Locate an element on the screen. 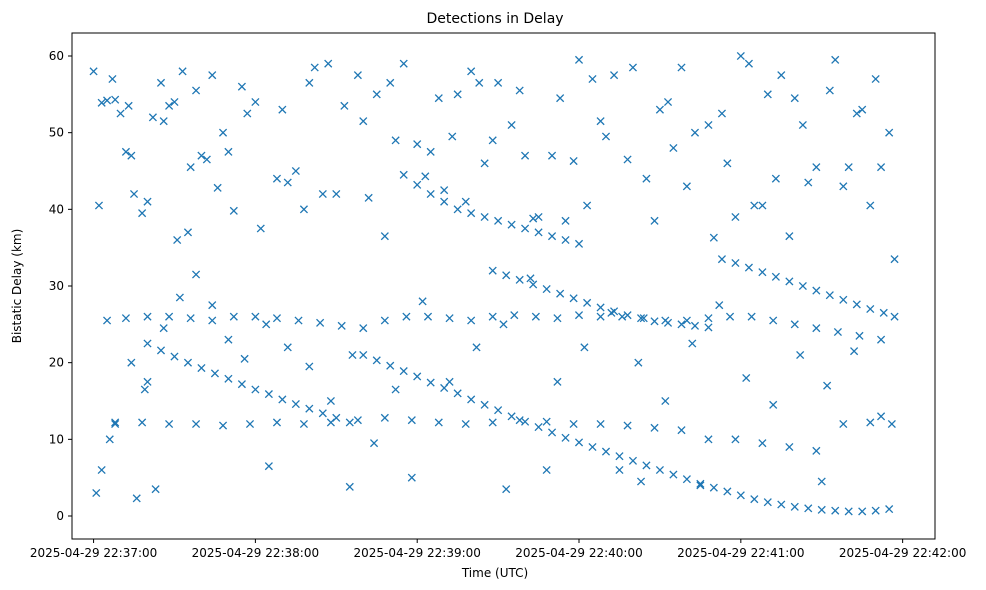 Image resolution: width=986 pixels, height=590 pixels. y-tick-label: 40 is located at coordinates (56, 209).